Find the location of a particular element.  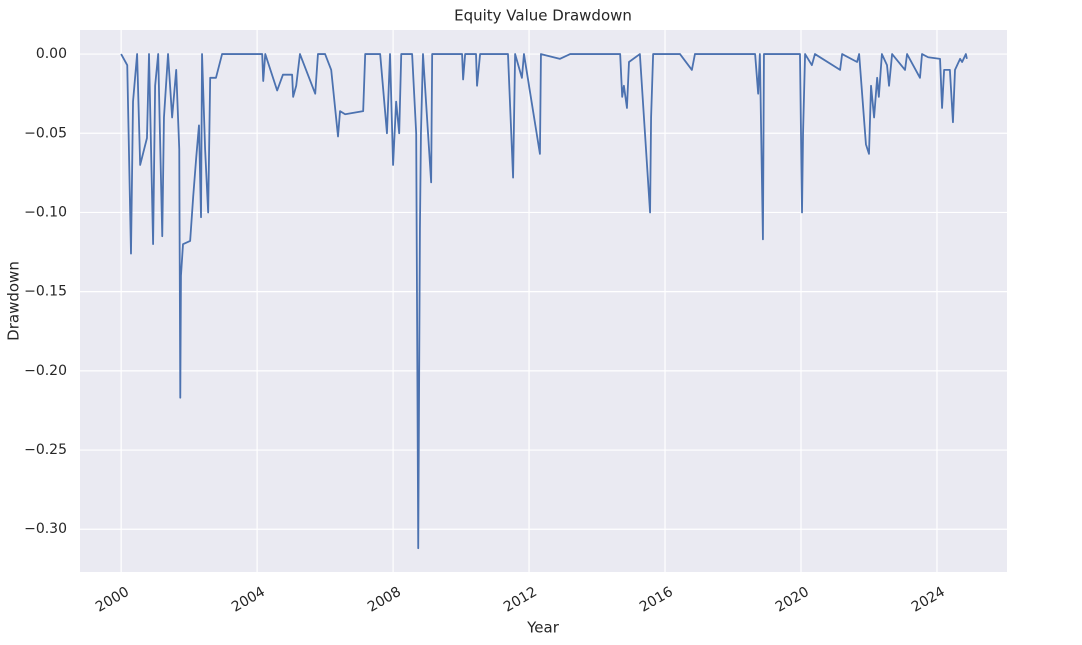

y-tick-label: −0.15 is located at coordinates (45, 292).